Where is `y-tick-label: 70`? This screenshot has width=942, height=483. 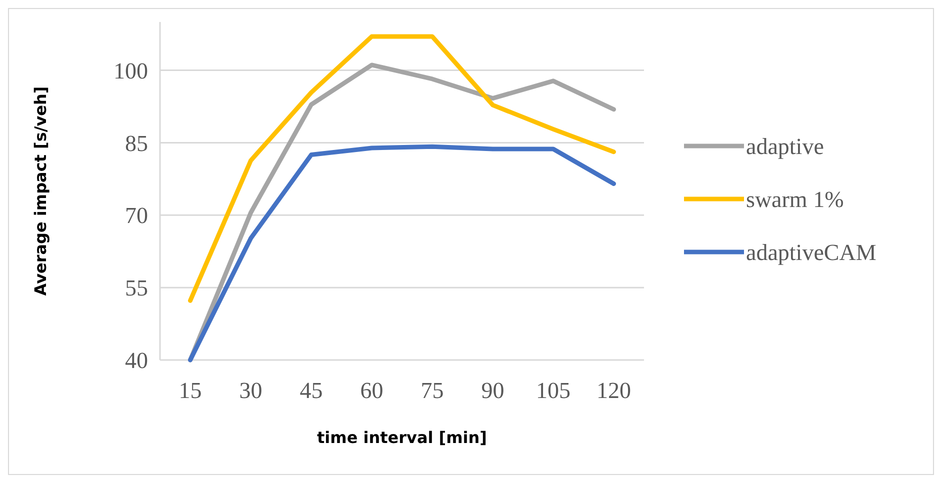
y-tick-label: 70 is located at coordinates (136, 215).